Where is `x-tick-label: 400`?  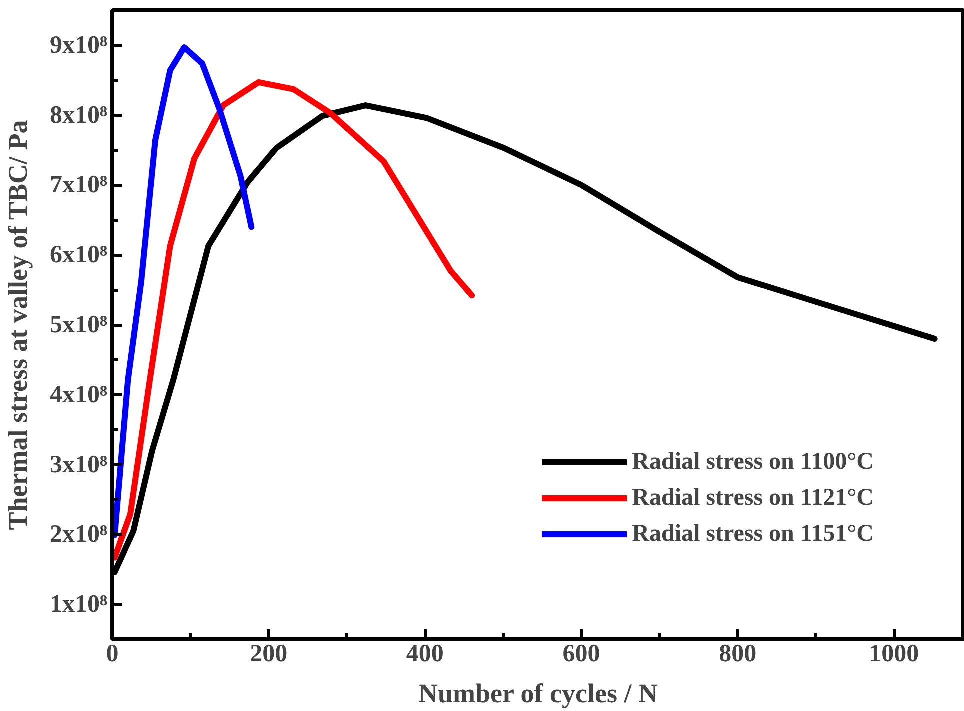 x-tick-label: 400 is located at coordinates (425, 654).